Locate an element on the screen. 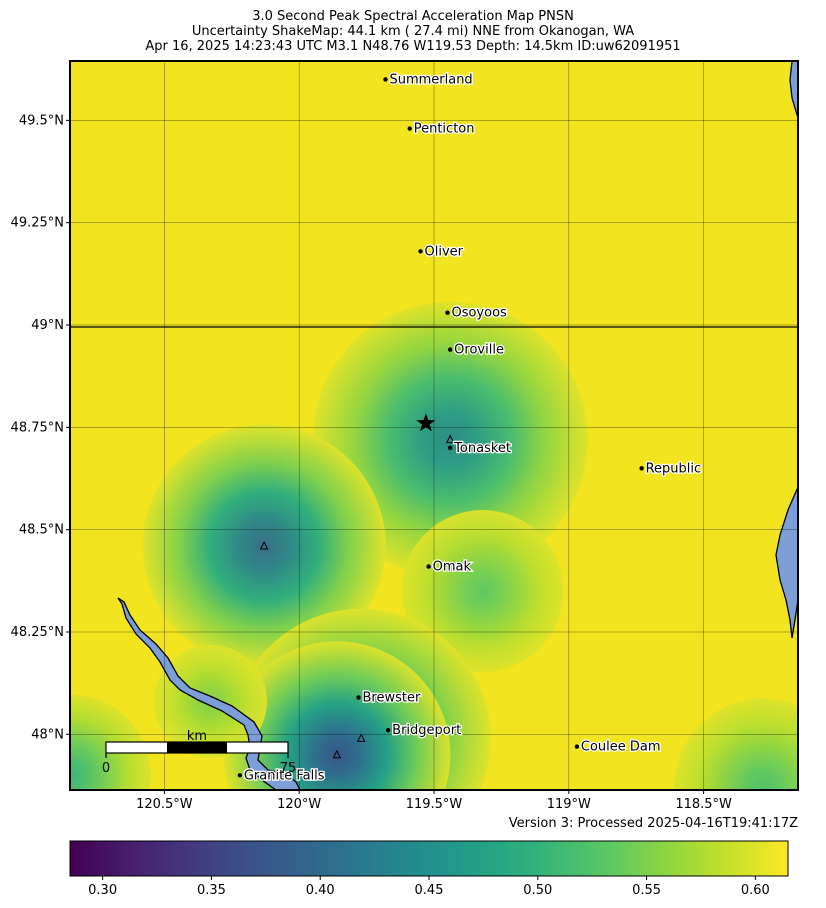  city-label: Republic is located at coordinates (674, 468).